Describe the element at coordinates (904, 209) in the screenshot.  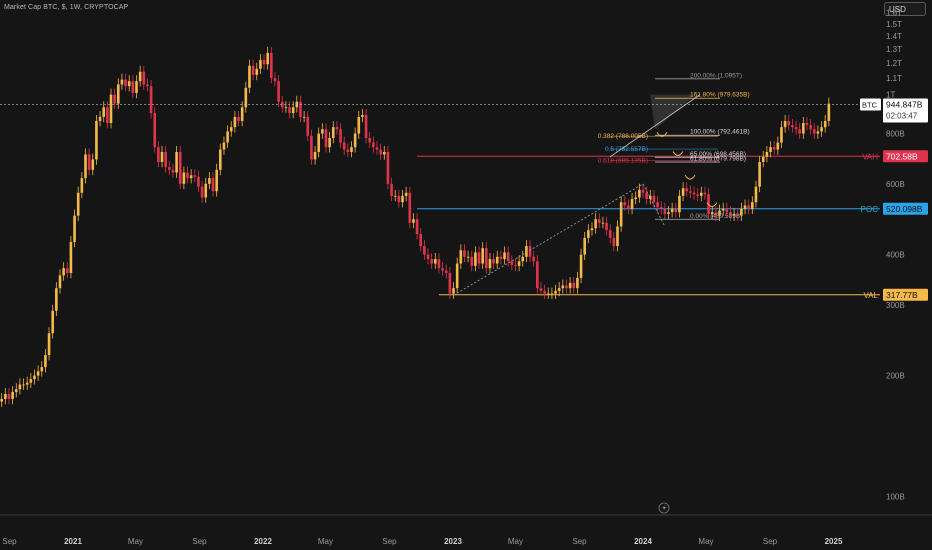
I see `poc-price-text: 520.098B` at that location.